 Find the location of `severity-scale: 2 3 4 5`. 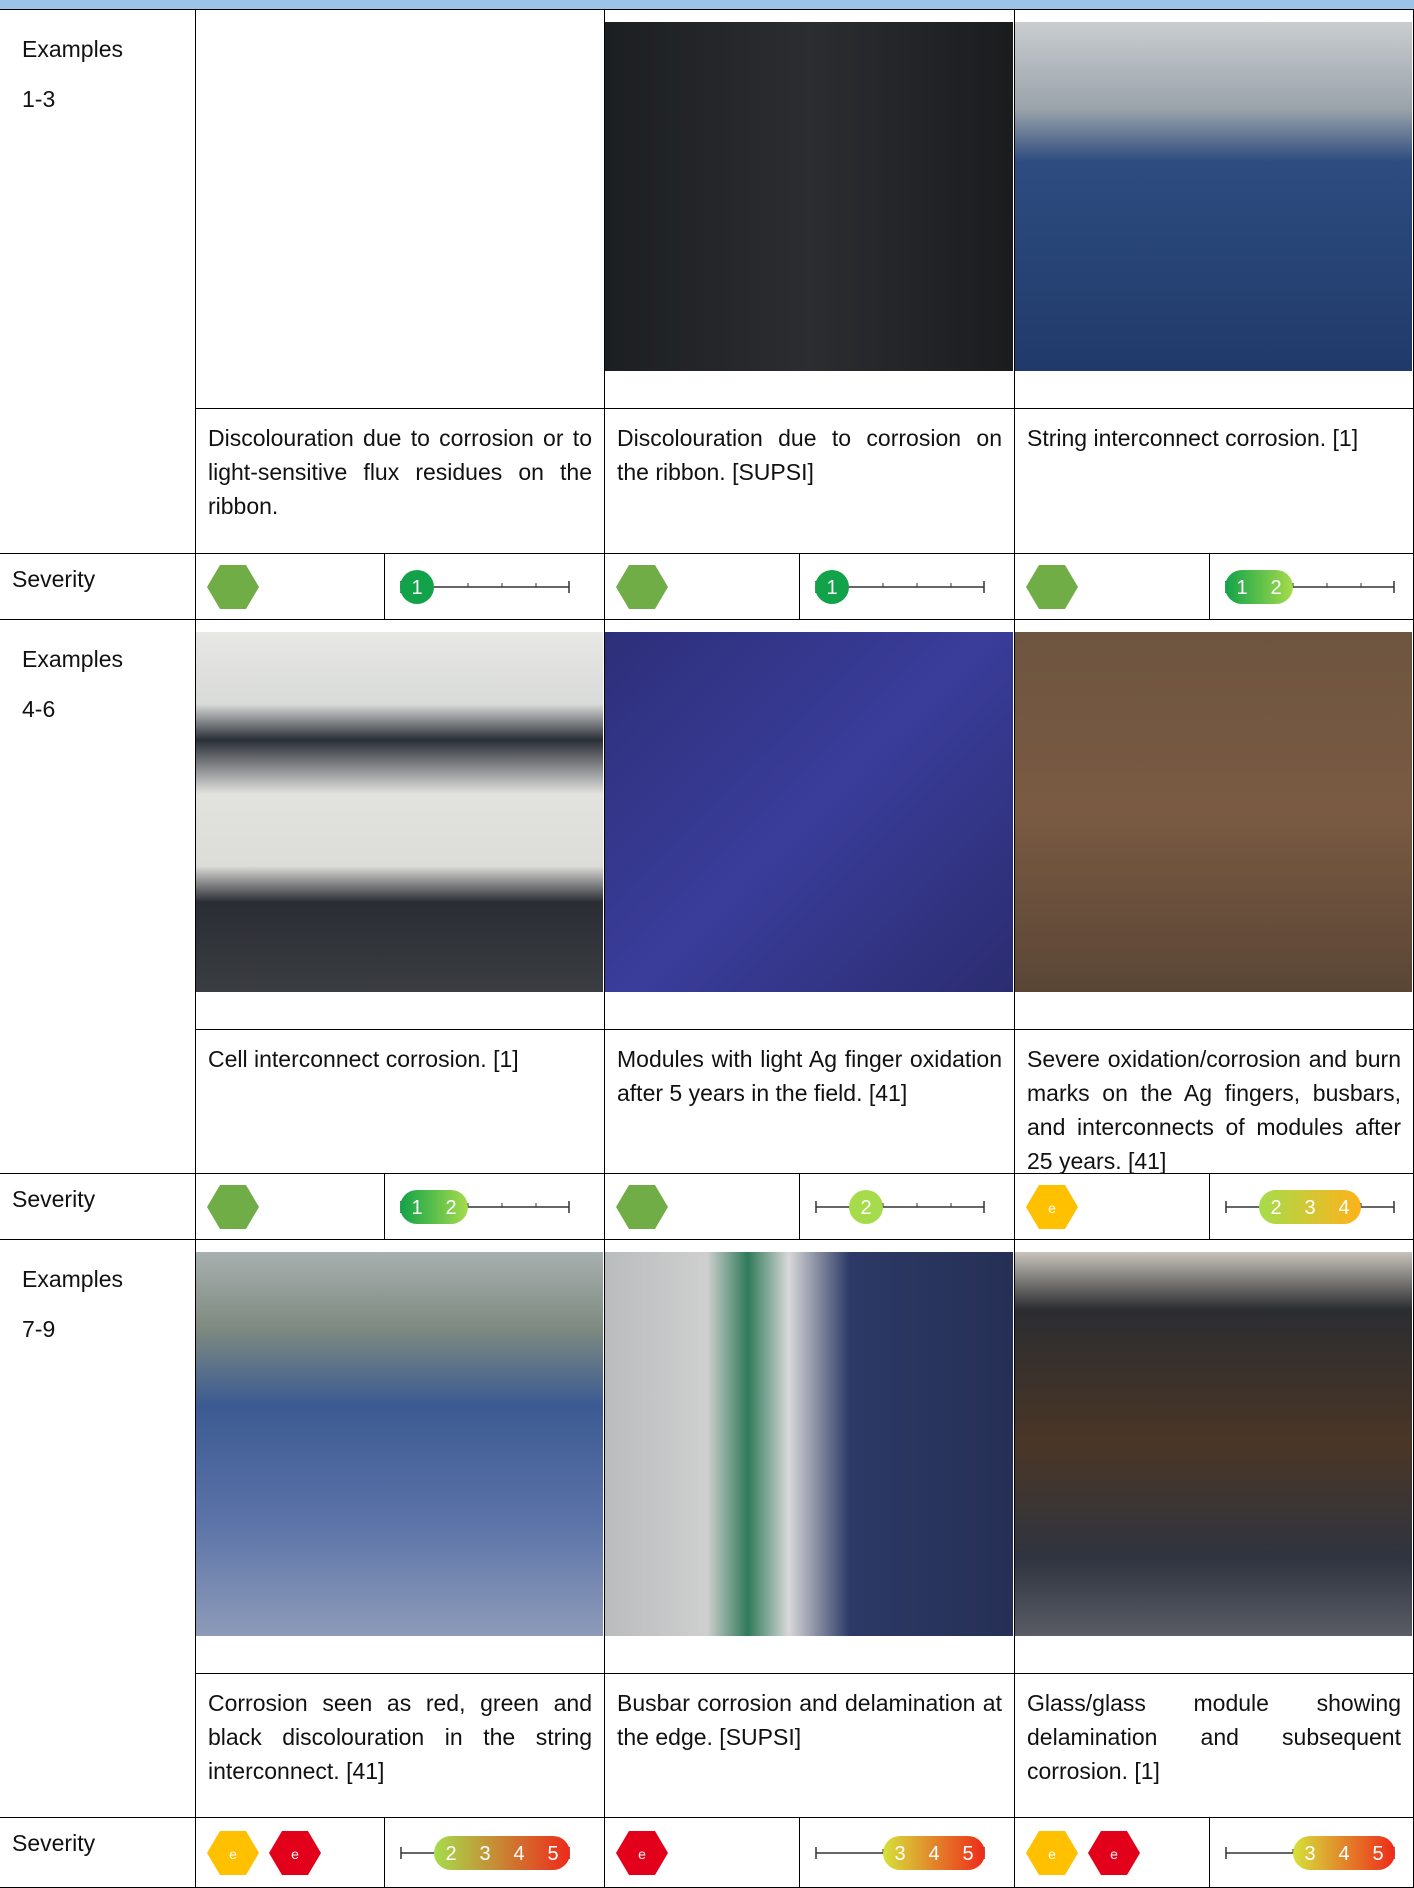

severity-scale: 2 3 4 5 is located at coordinates (485, 1852).